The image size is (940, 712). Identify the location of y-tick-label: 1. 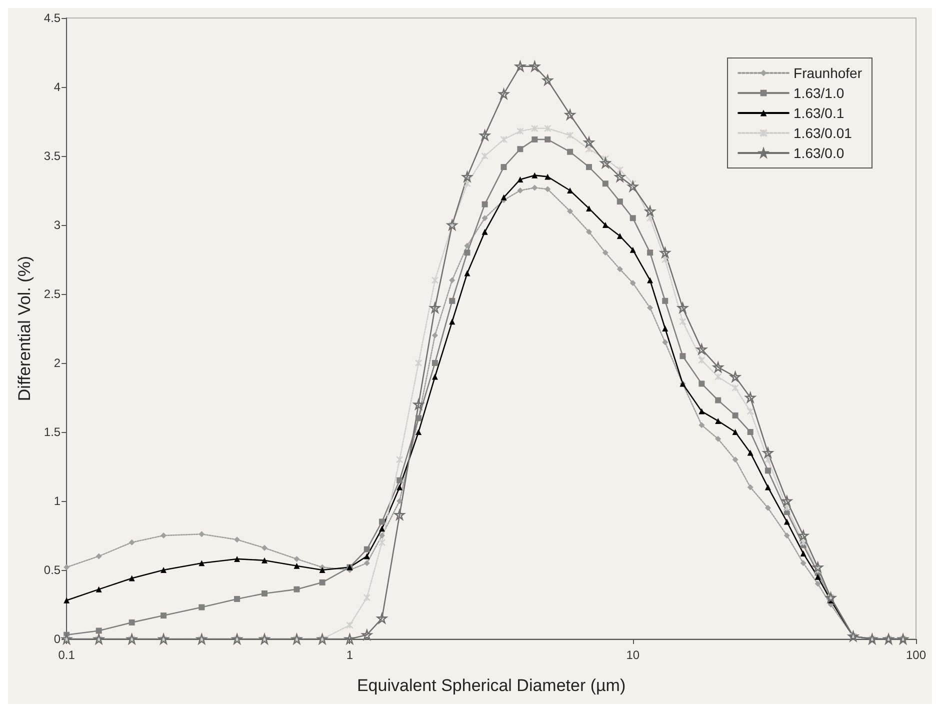
(57, 501).